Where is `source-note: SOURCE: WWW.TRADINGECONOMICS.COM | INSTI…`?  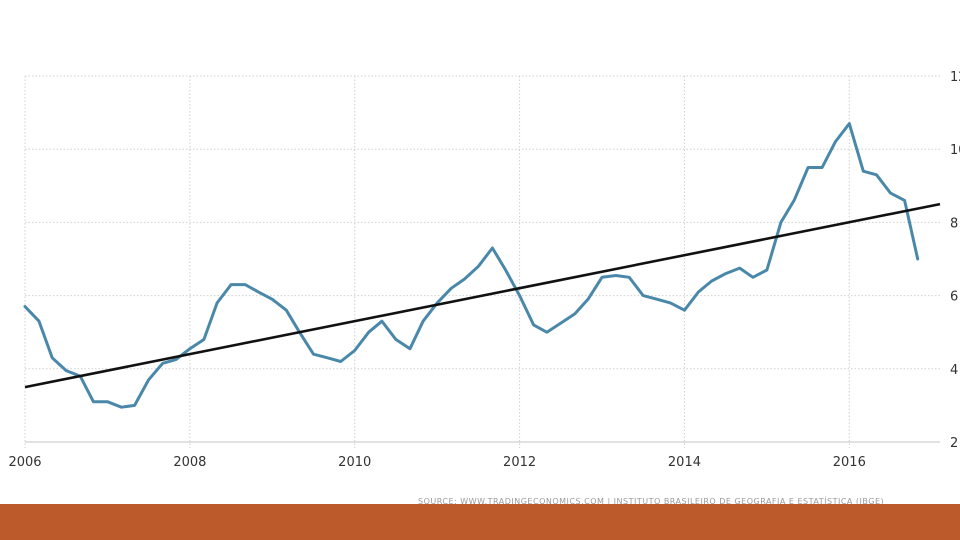
source-note: SOURCE: WWW.TRADINGECONOMICS.COM | INSTI… is located at coordinates (651, 501).